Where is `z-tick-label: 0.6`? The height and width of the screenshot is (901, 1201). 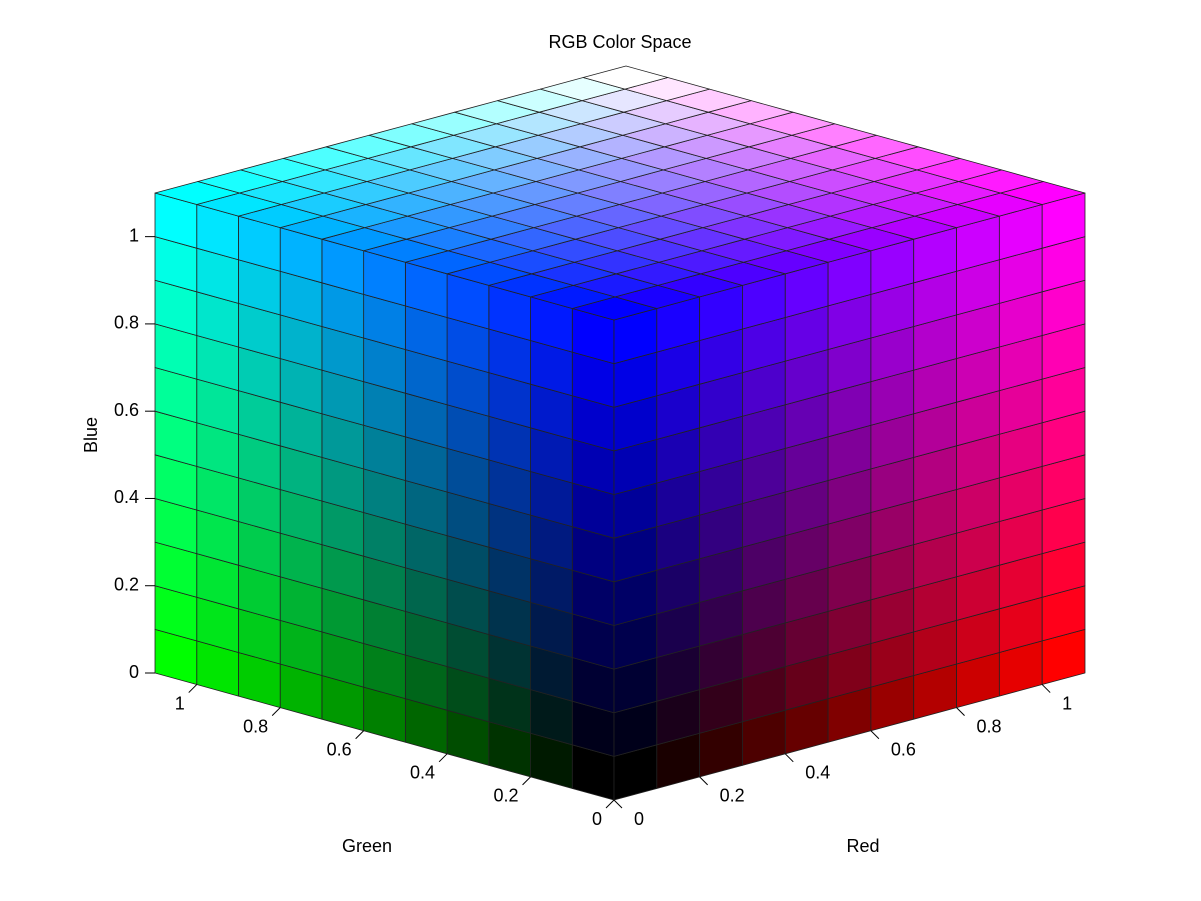 z-tick-label: 0.6 is located at coordinates (126, 410).